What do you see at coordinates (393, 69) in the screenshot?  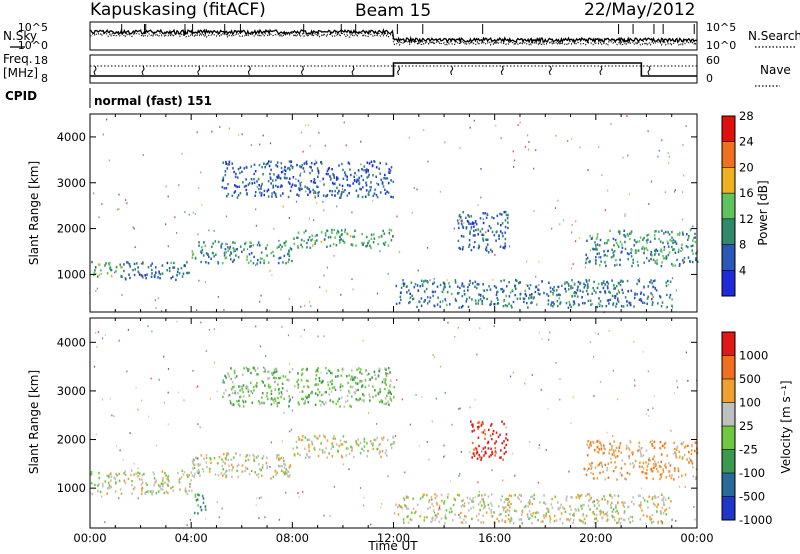 I see `frequency-trace` at bounding box center [393, 69].